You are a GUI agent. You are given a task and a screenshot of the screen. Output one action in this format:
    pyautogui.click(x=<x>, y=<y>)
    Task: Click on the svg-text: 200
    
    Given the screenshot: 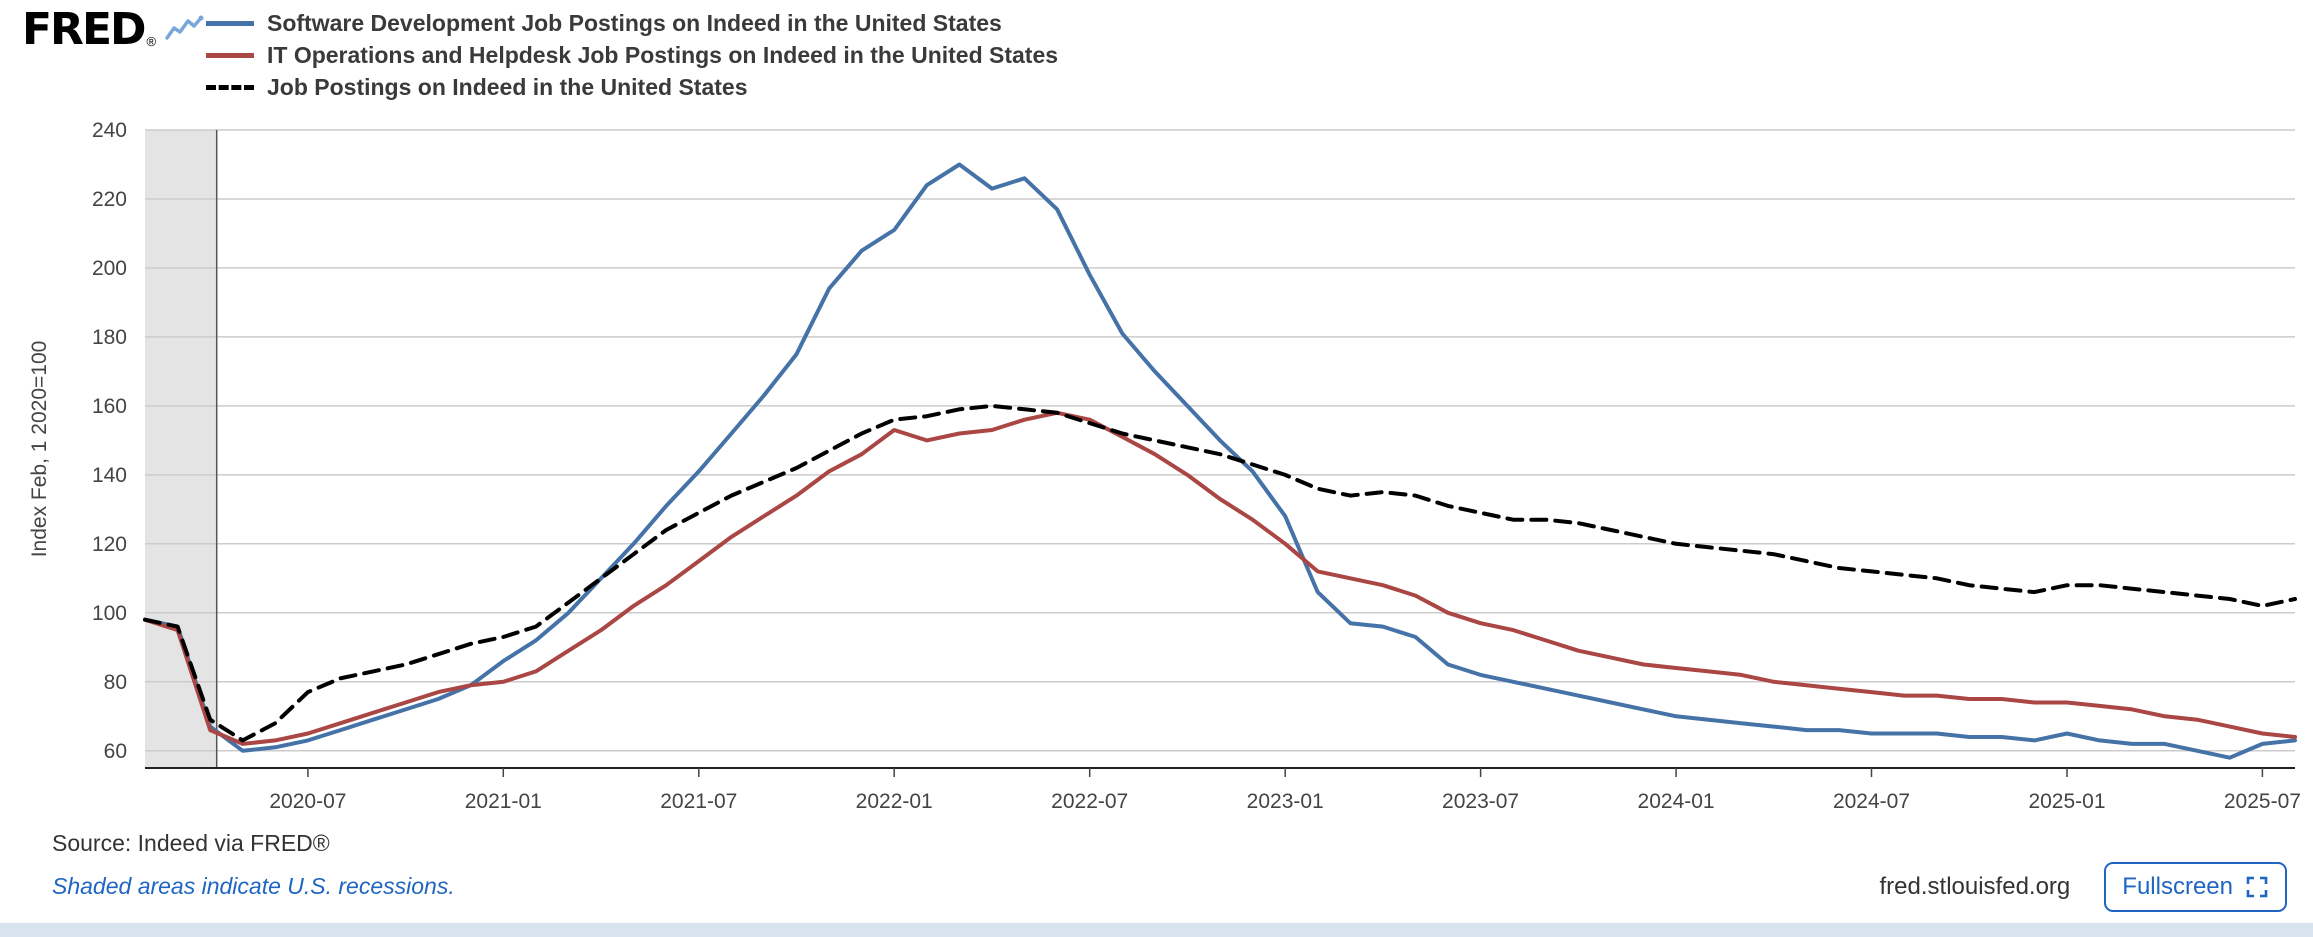 What is the action you would take?
    pyautogui.click(x=109, y=268)
    